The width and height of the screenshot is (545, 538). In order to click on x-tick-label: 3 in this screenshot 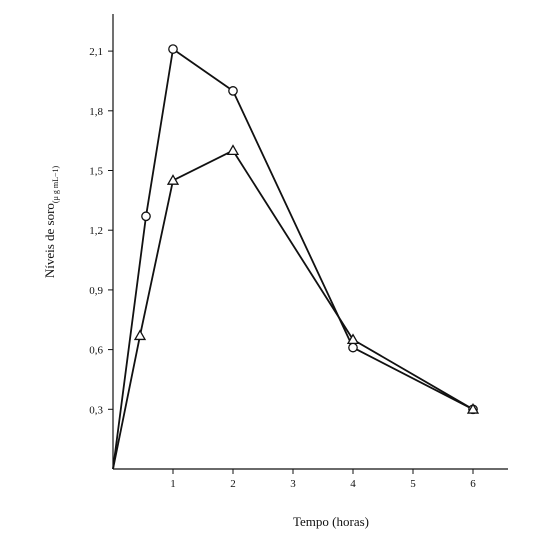, I will do `click(293, 484)`.